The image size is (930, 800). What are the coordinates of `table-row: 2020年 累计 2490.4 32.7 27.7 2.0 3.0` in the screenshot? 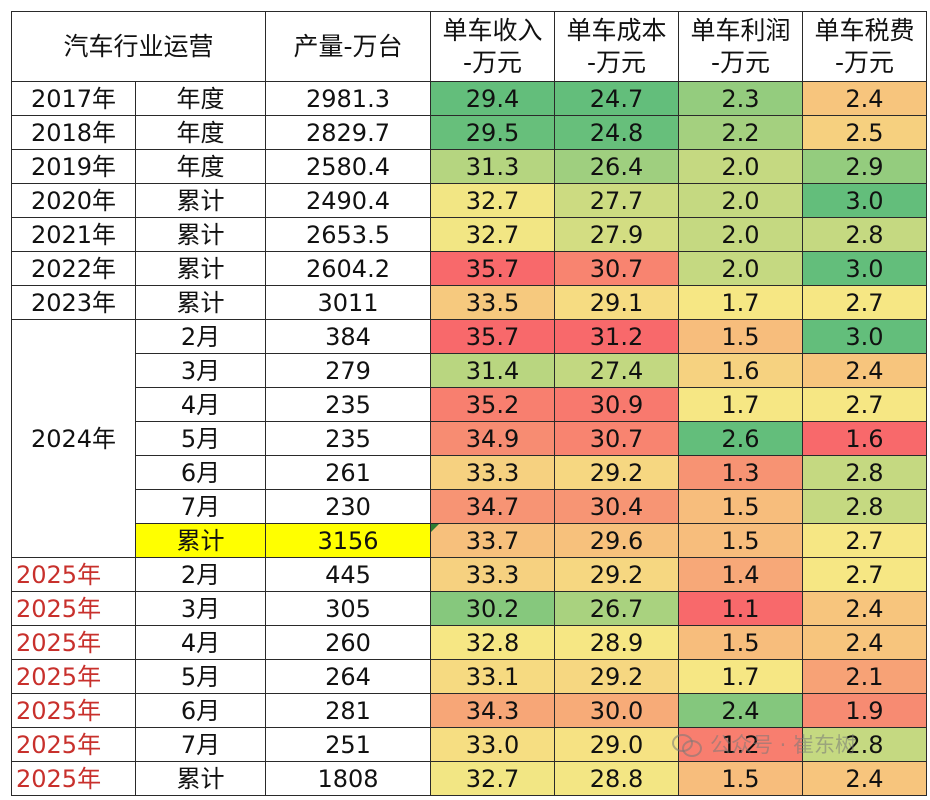 It's located at (469, 200).